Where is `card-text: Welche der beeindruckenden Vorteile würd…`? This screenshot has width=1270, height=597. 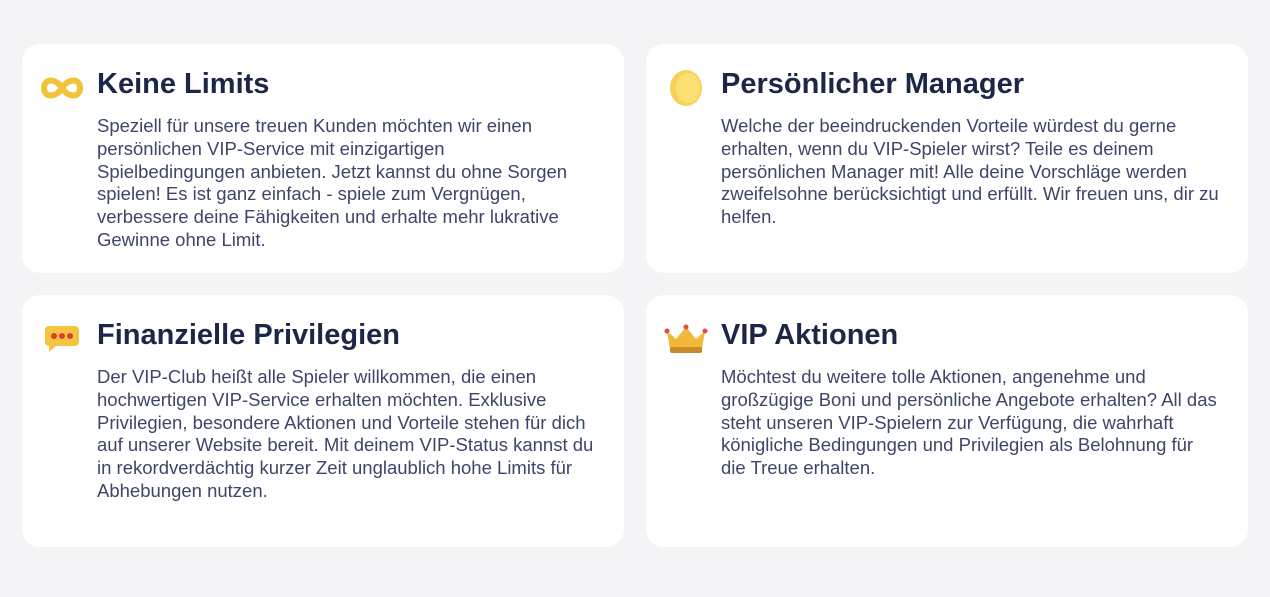 card-text: Welche der beeindruckenden Vorteile würd… is located at coordinates (970, 171).